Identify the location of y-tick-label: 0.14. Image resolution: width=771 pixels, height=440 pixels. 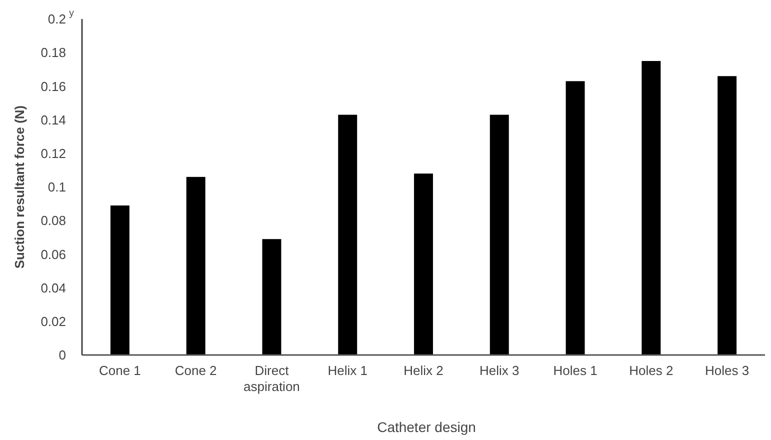
(53, 120).